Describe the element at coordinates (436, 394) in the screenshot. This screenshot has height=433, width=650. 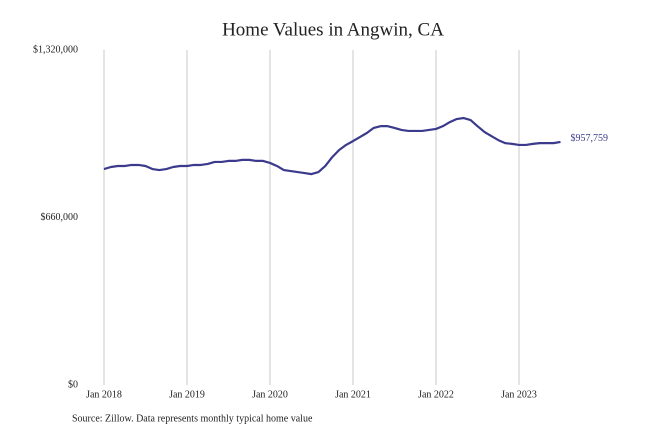
I see `x-tick-label: Jan 2022` at that location.